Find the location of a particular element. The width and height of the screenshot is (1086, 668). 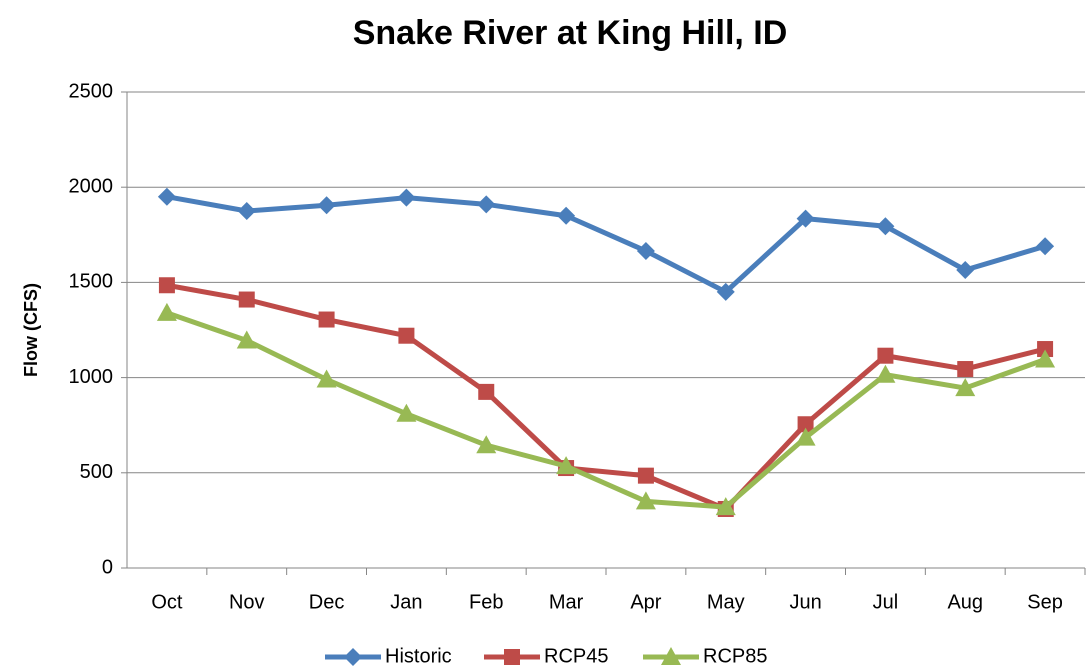

legend-label: Historic is located at coordinates (418, 656).